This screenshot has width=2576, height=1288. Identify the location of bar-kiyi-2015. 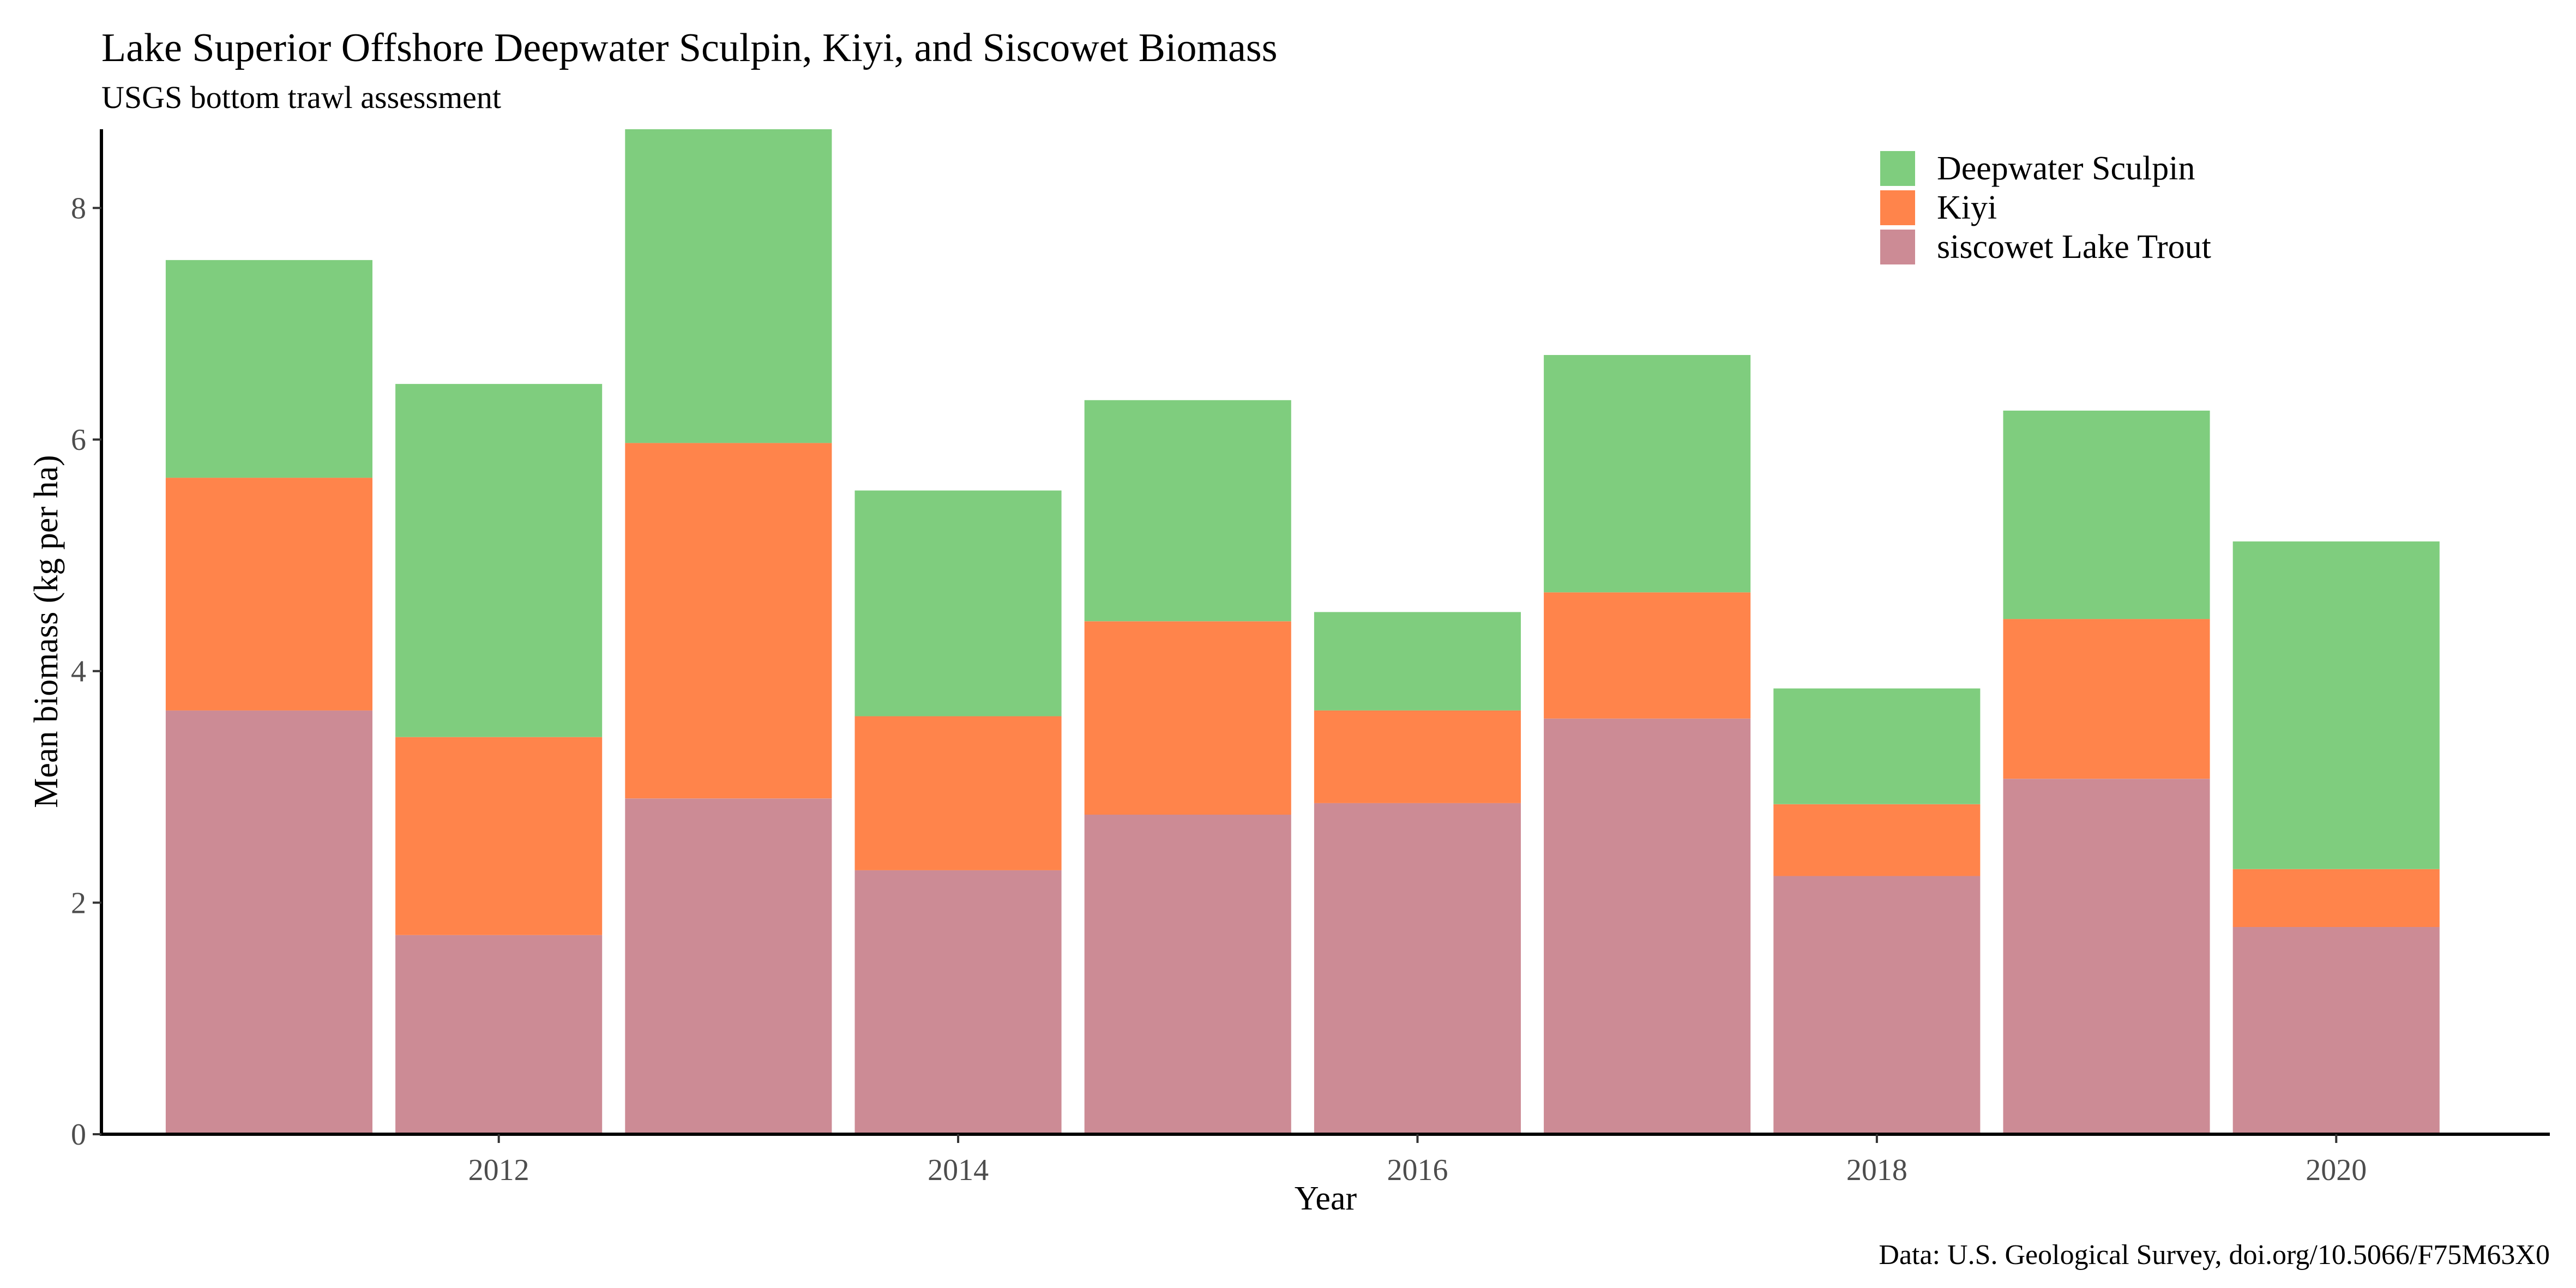
(1187, 718).